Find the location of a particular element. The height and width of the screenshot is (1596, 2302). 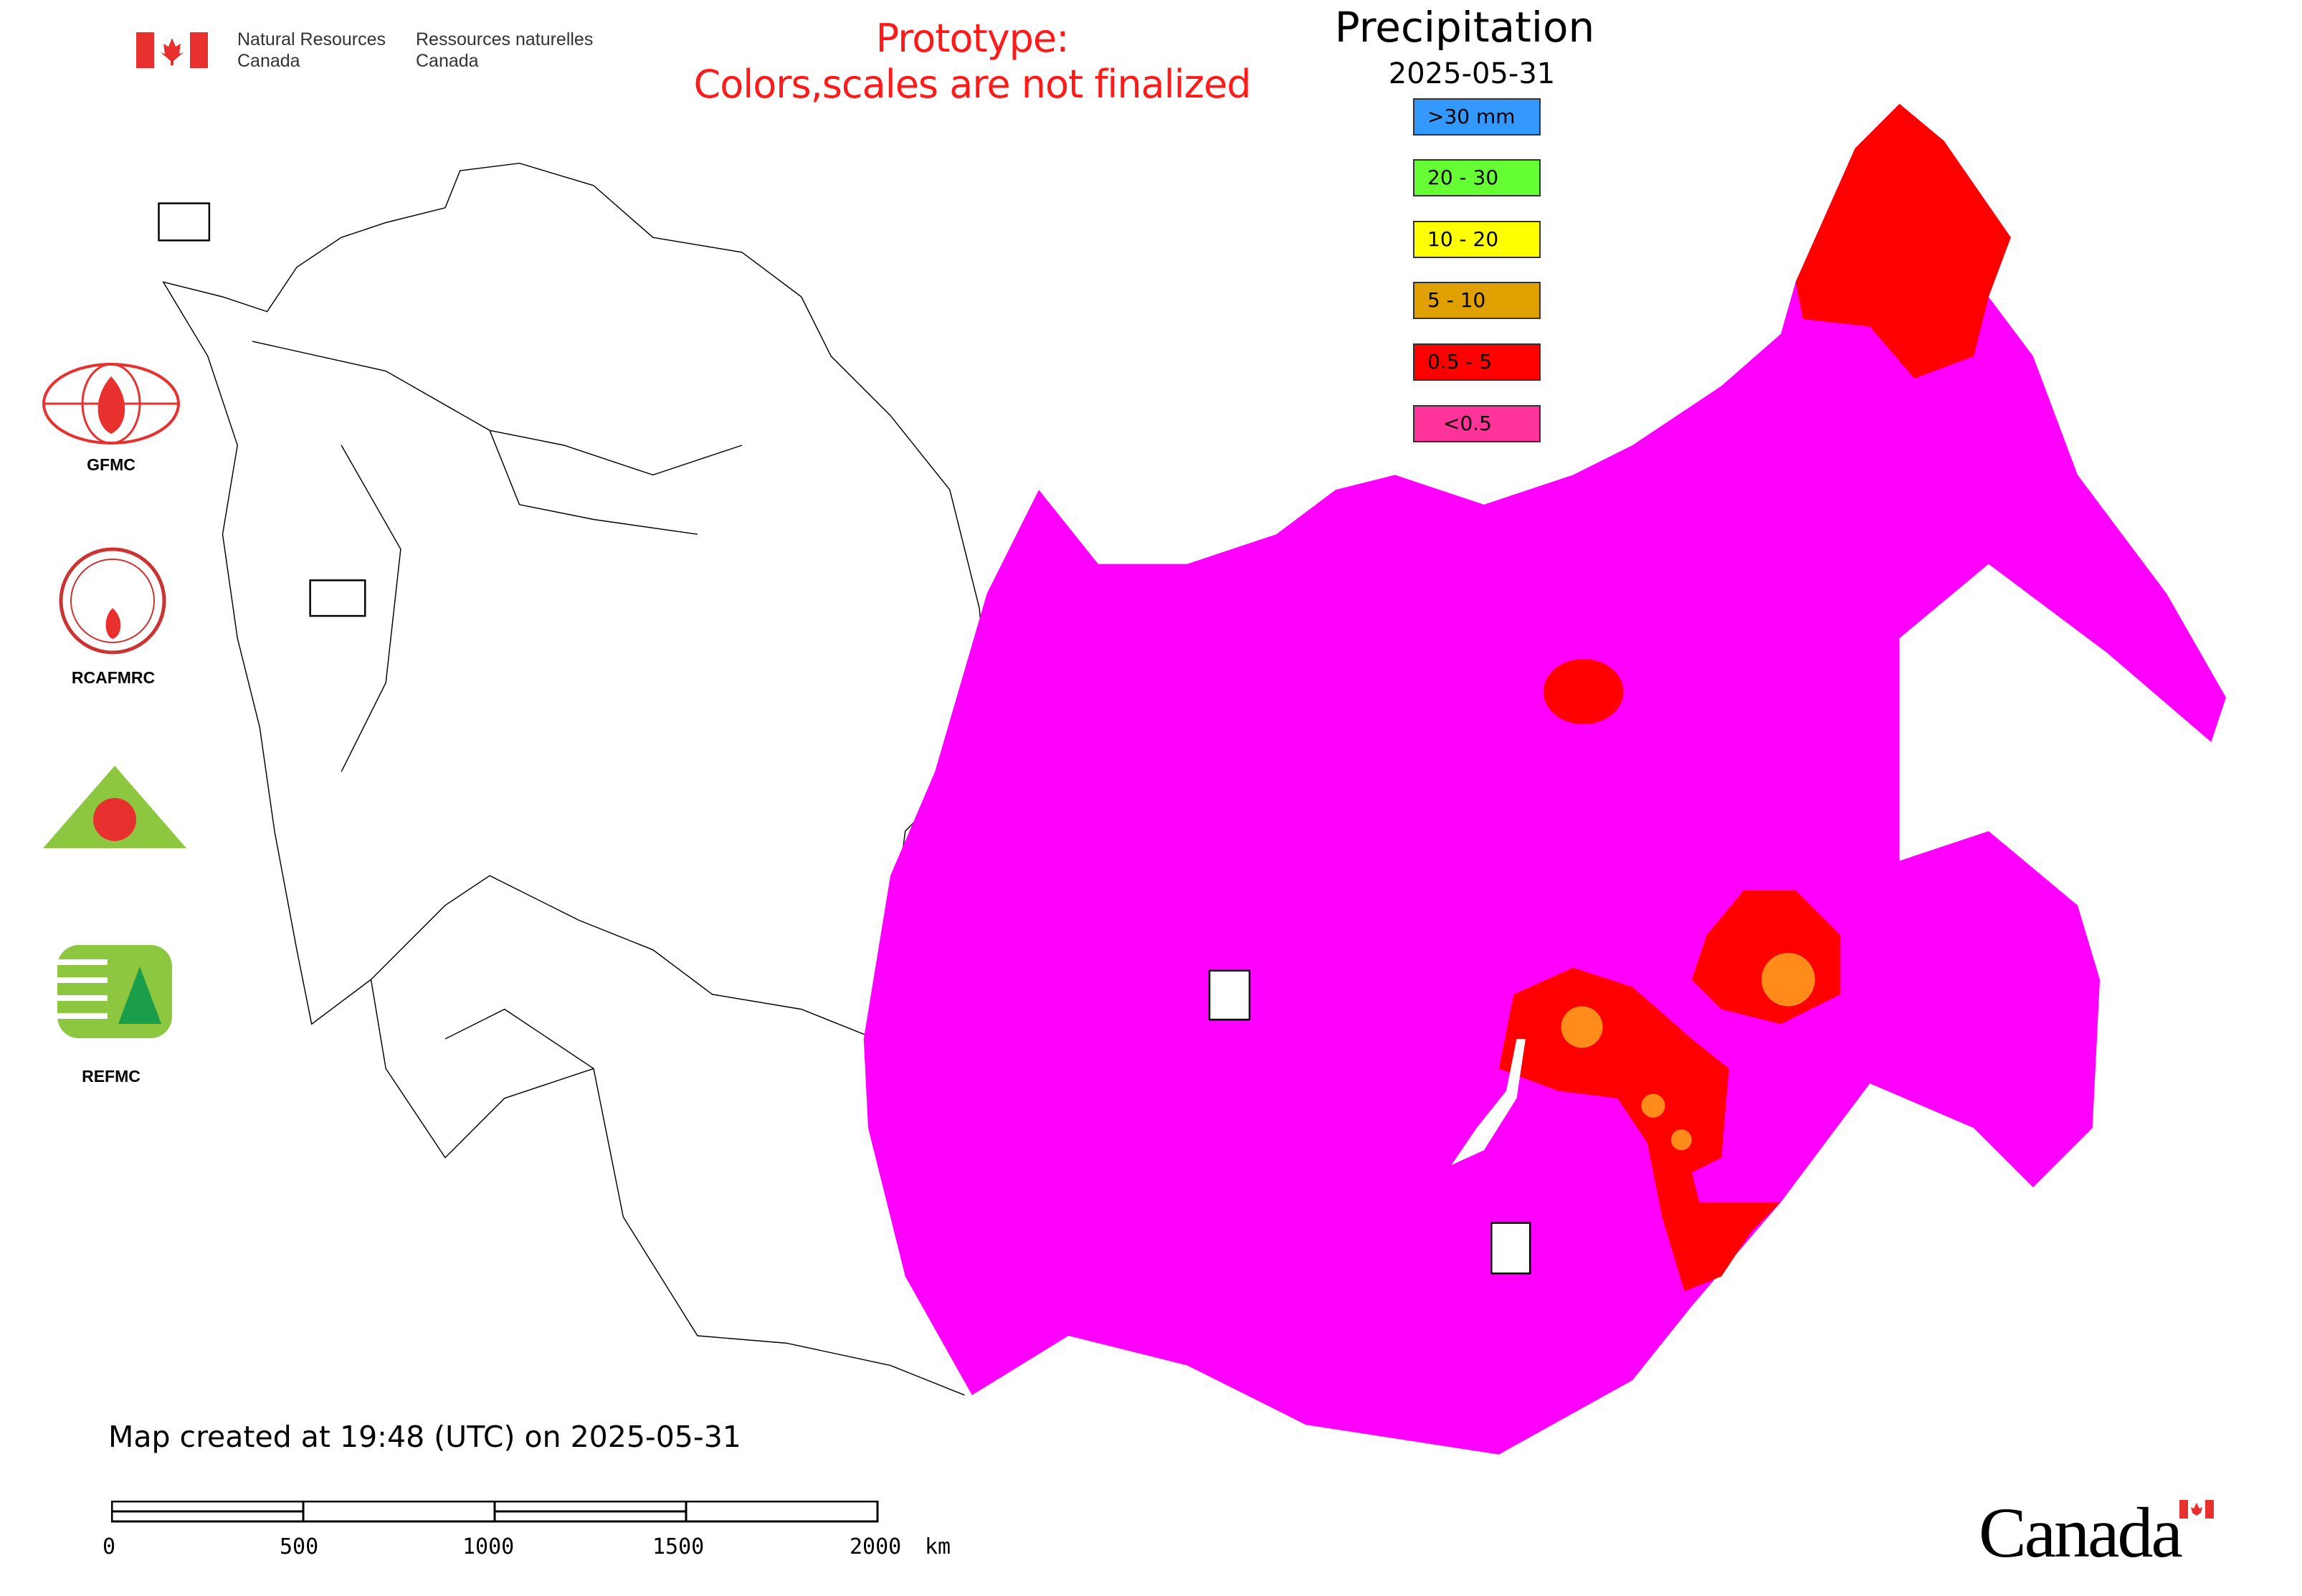

scale-label-1500: 1500 is located at coordinates (679, 1546).